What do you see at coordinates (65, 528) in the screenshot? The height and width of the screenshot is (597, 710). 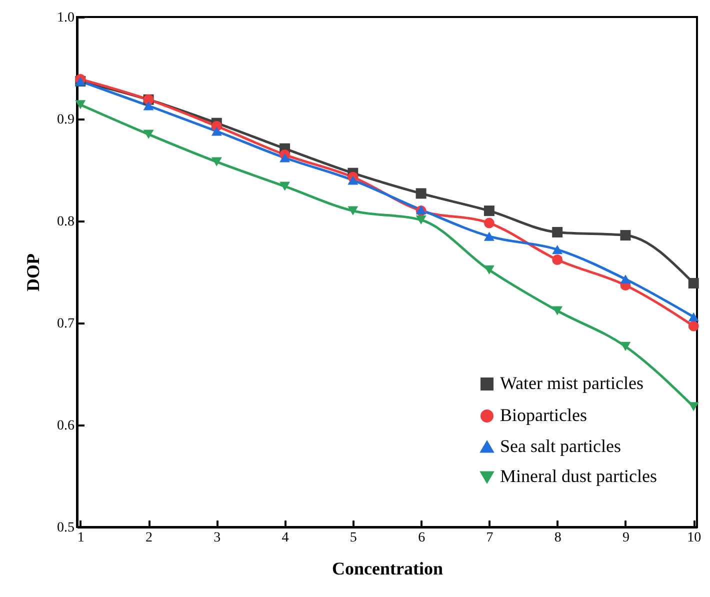 I see `y-tick-label: 0.5` at bounding box center [65, 528].